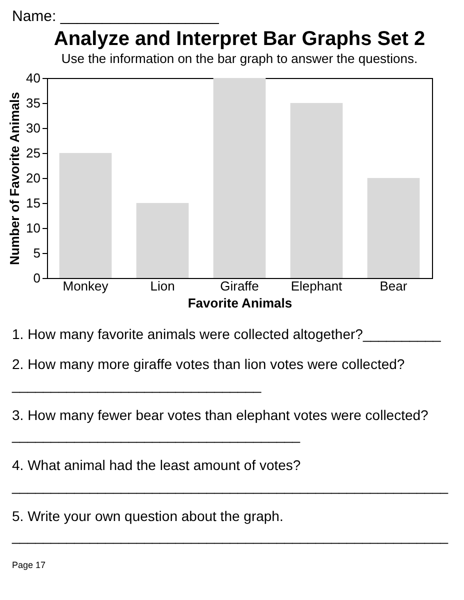 The width and height of the screenshot is (464, 600). I want to click on chart-title: Analyze and Interpret Bar Graphs Set 2, so click(240, 39).